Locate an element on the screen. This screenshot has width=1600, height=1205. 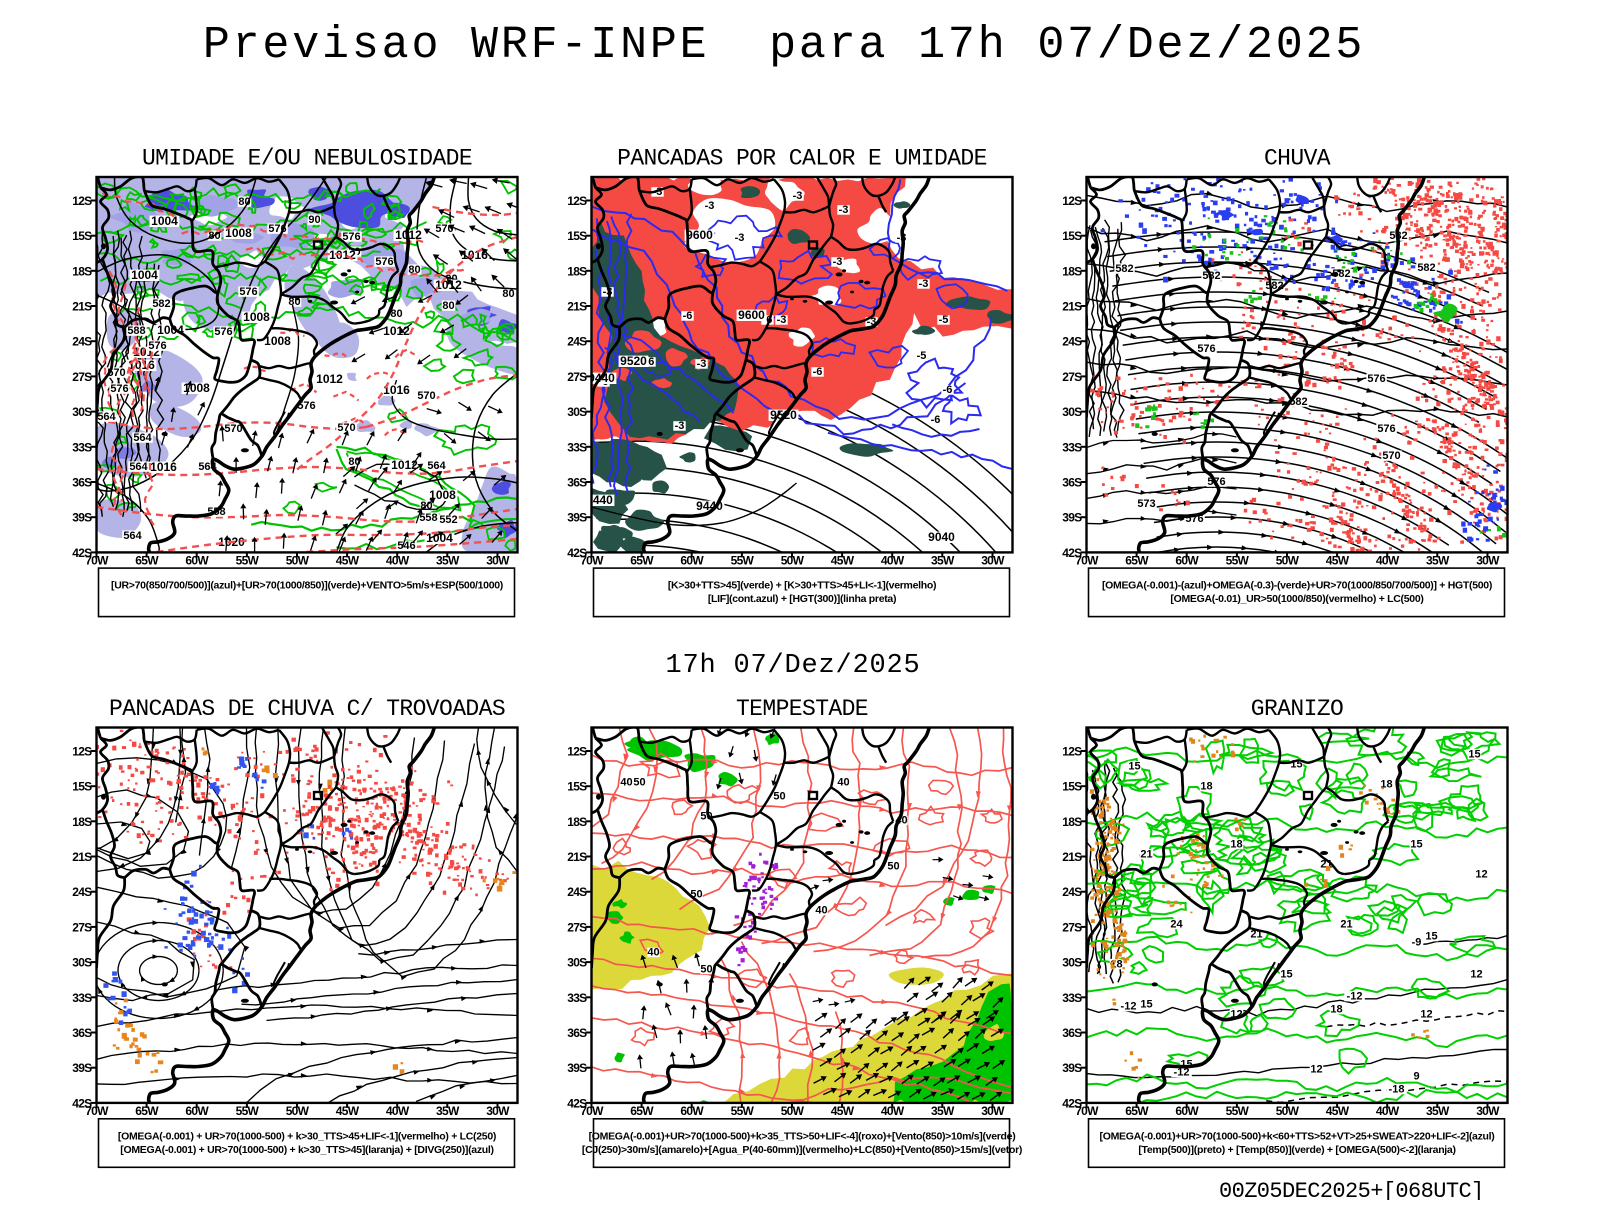
svg-text: 1008 is located at coordinates (442, 495).